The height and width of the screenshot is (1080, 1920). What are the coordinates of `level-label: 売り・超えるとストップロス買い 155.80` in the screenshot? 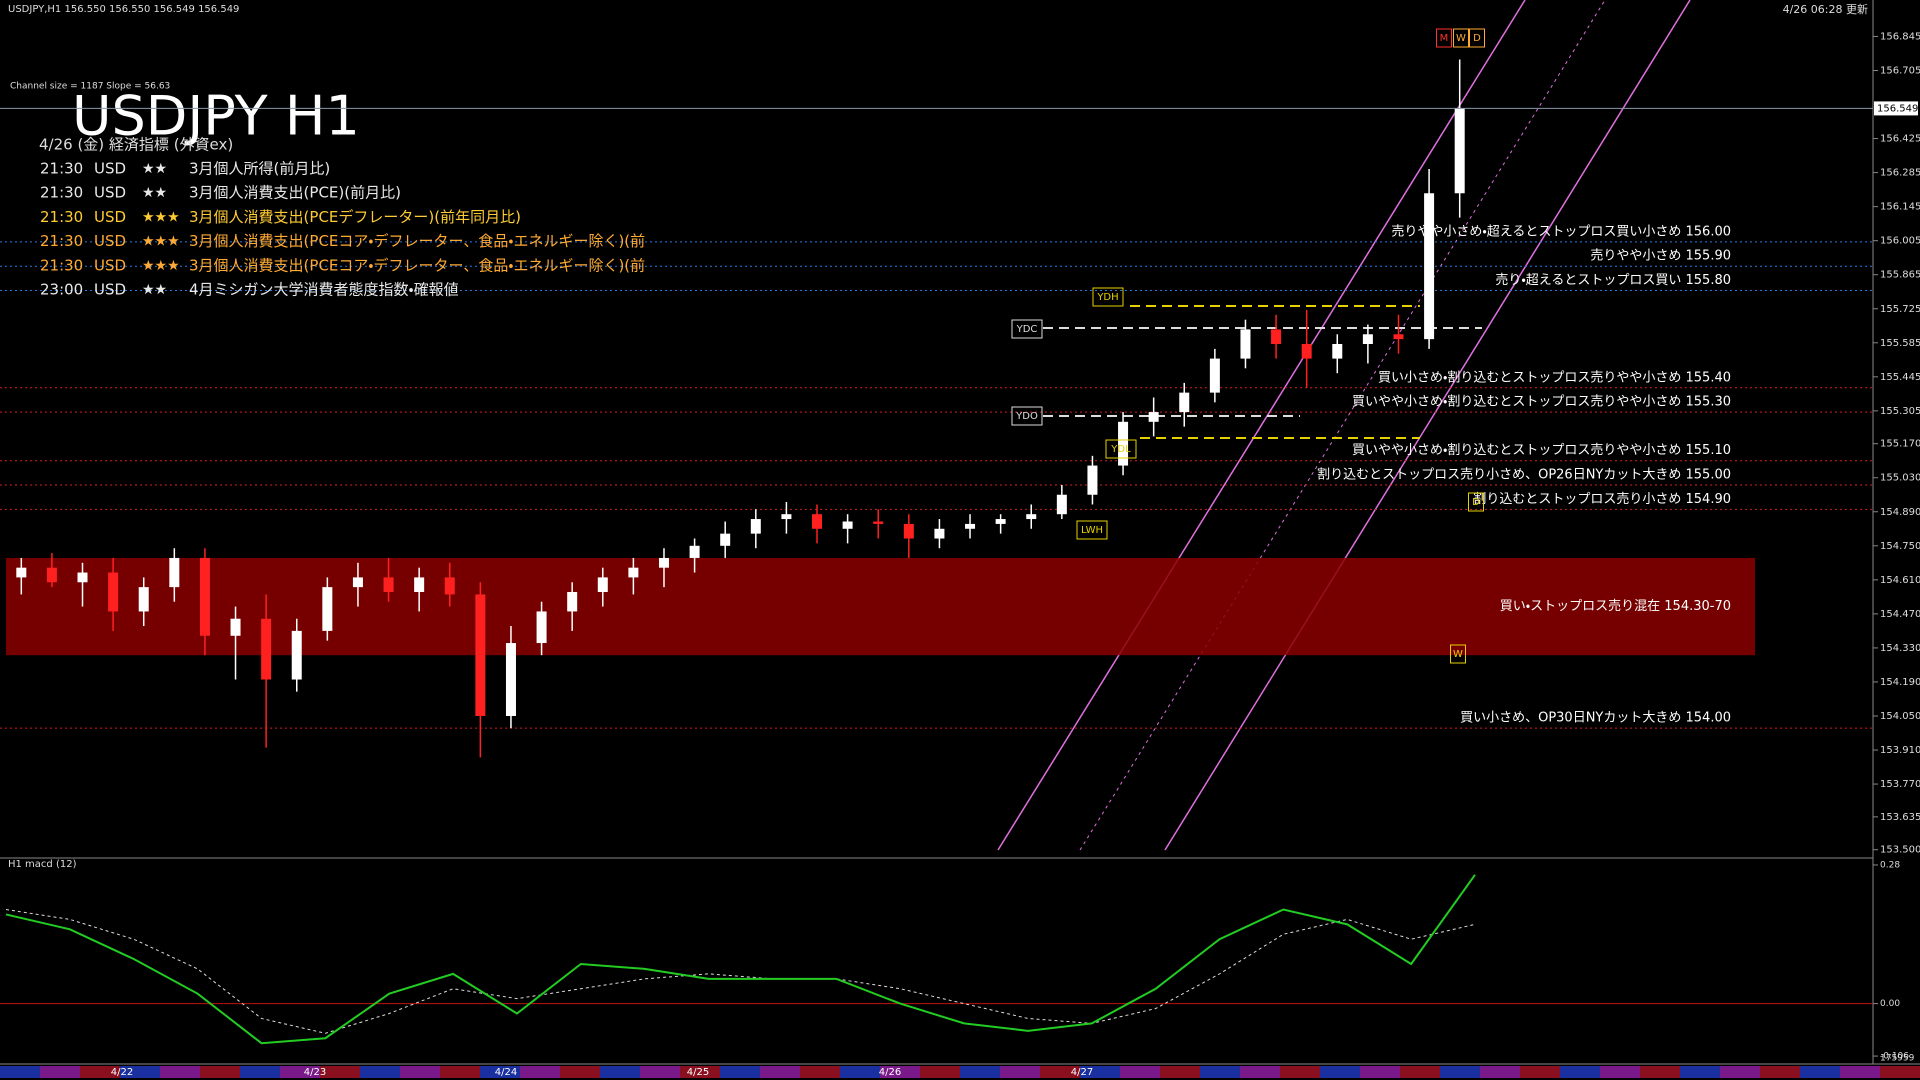 It's located at (1613, 280).